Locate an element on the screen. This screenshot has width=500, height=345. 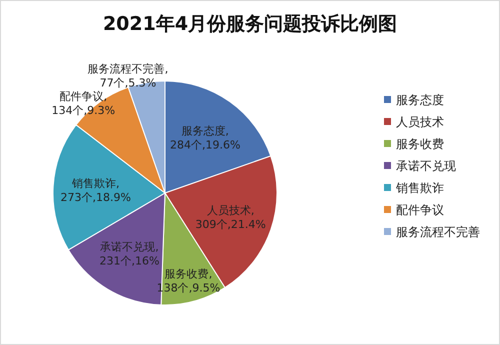
legend-label: 服务收费 is located at coordinates (420, 144).